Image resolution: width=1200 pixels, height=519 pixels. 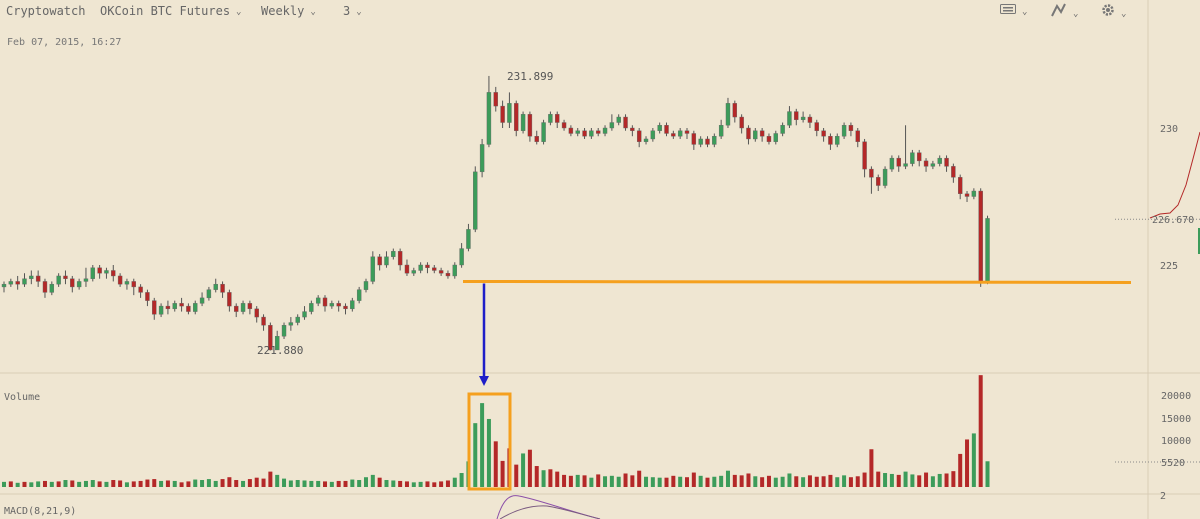 I want to click on price-tick-label: 225, so click(x=1169, y=266).